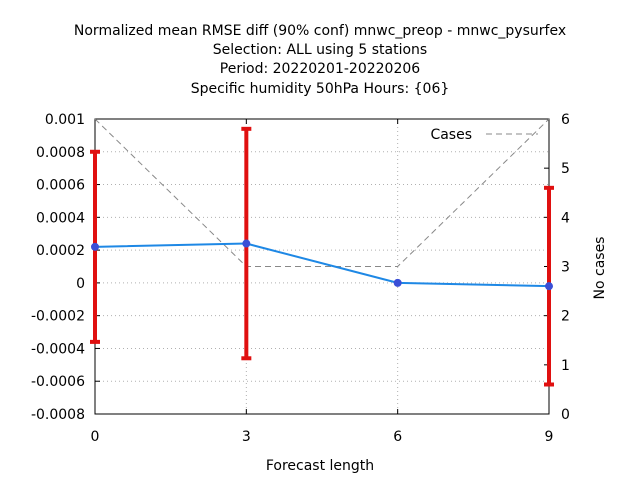  Describe the element at coordinates (58, 317) in the screenshot. I see `y-tick-label: -0.0002` at that location.